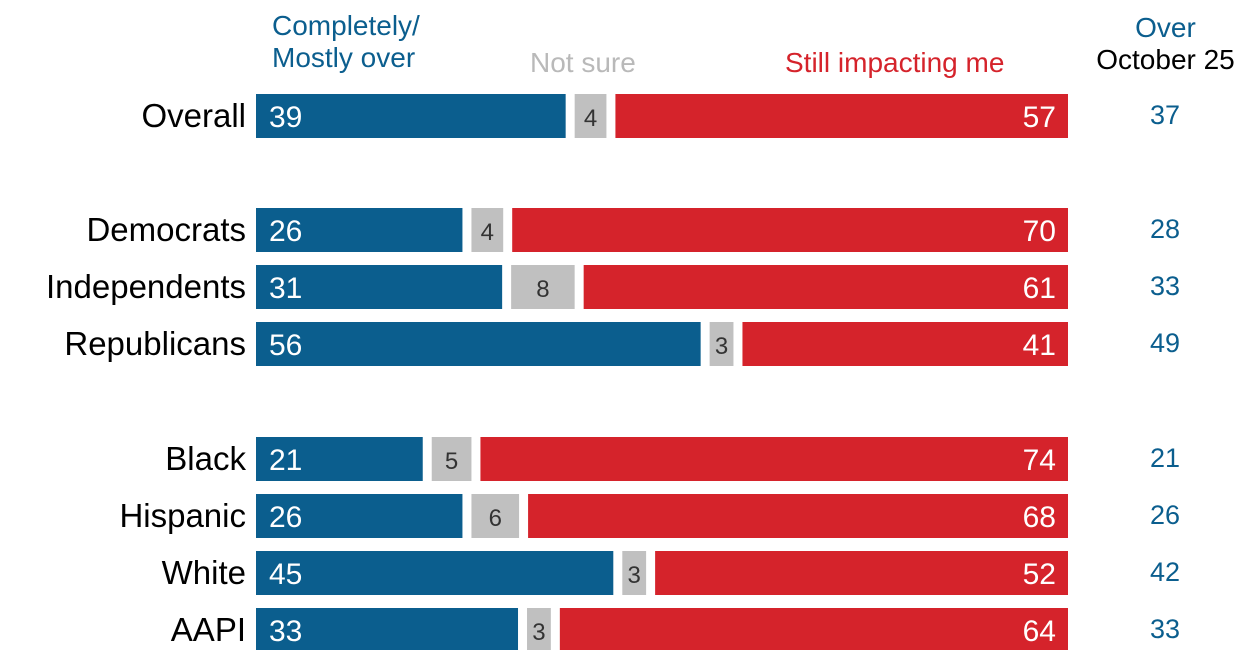 The image size is (1251, 650). Describe the element at coordinates (1165, 572) in the screenshot. I see `over-october-25-value: 42` at that location.